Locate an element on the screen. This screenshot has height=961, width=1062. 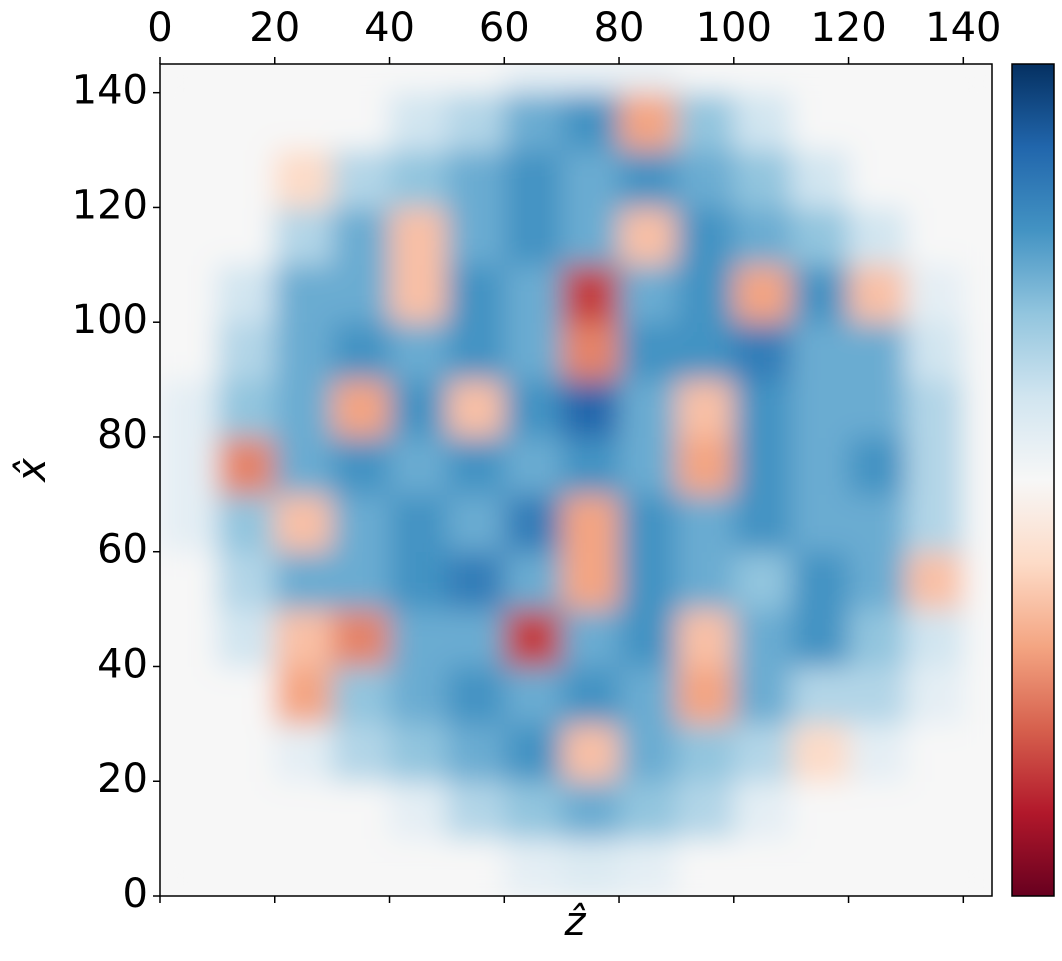
y-tick-label: 100 is located at coordinates (110, 320).